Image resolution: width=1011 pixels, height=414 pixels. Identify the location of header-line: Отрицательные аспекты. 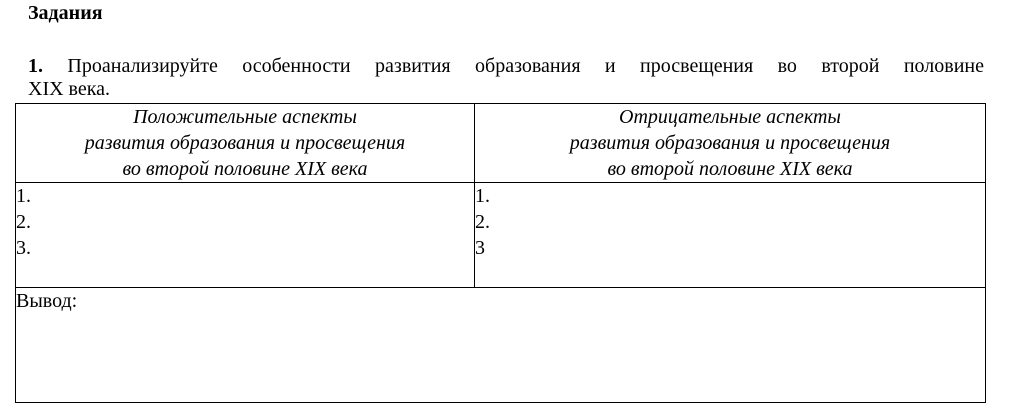
(730, 117).